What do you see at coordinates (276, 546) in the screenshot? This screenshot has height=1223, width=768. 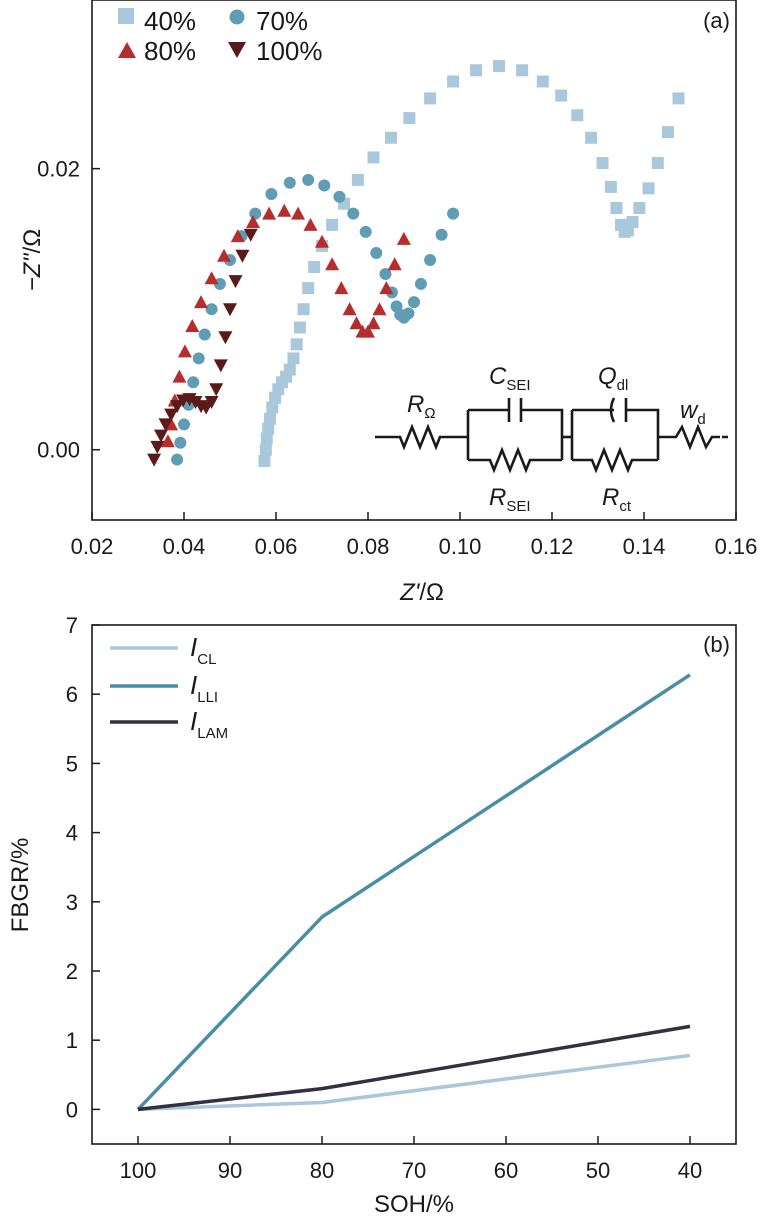 I see `panel-a-x-tick-label: 0.06` at bounding box center [276, 546].